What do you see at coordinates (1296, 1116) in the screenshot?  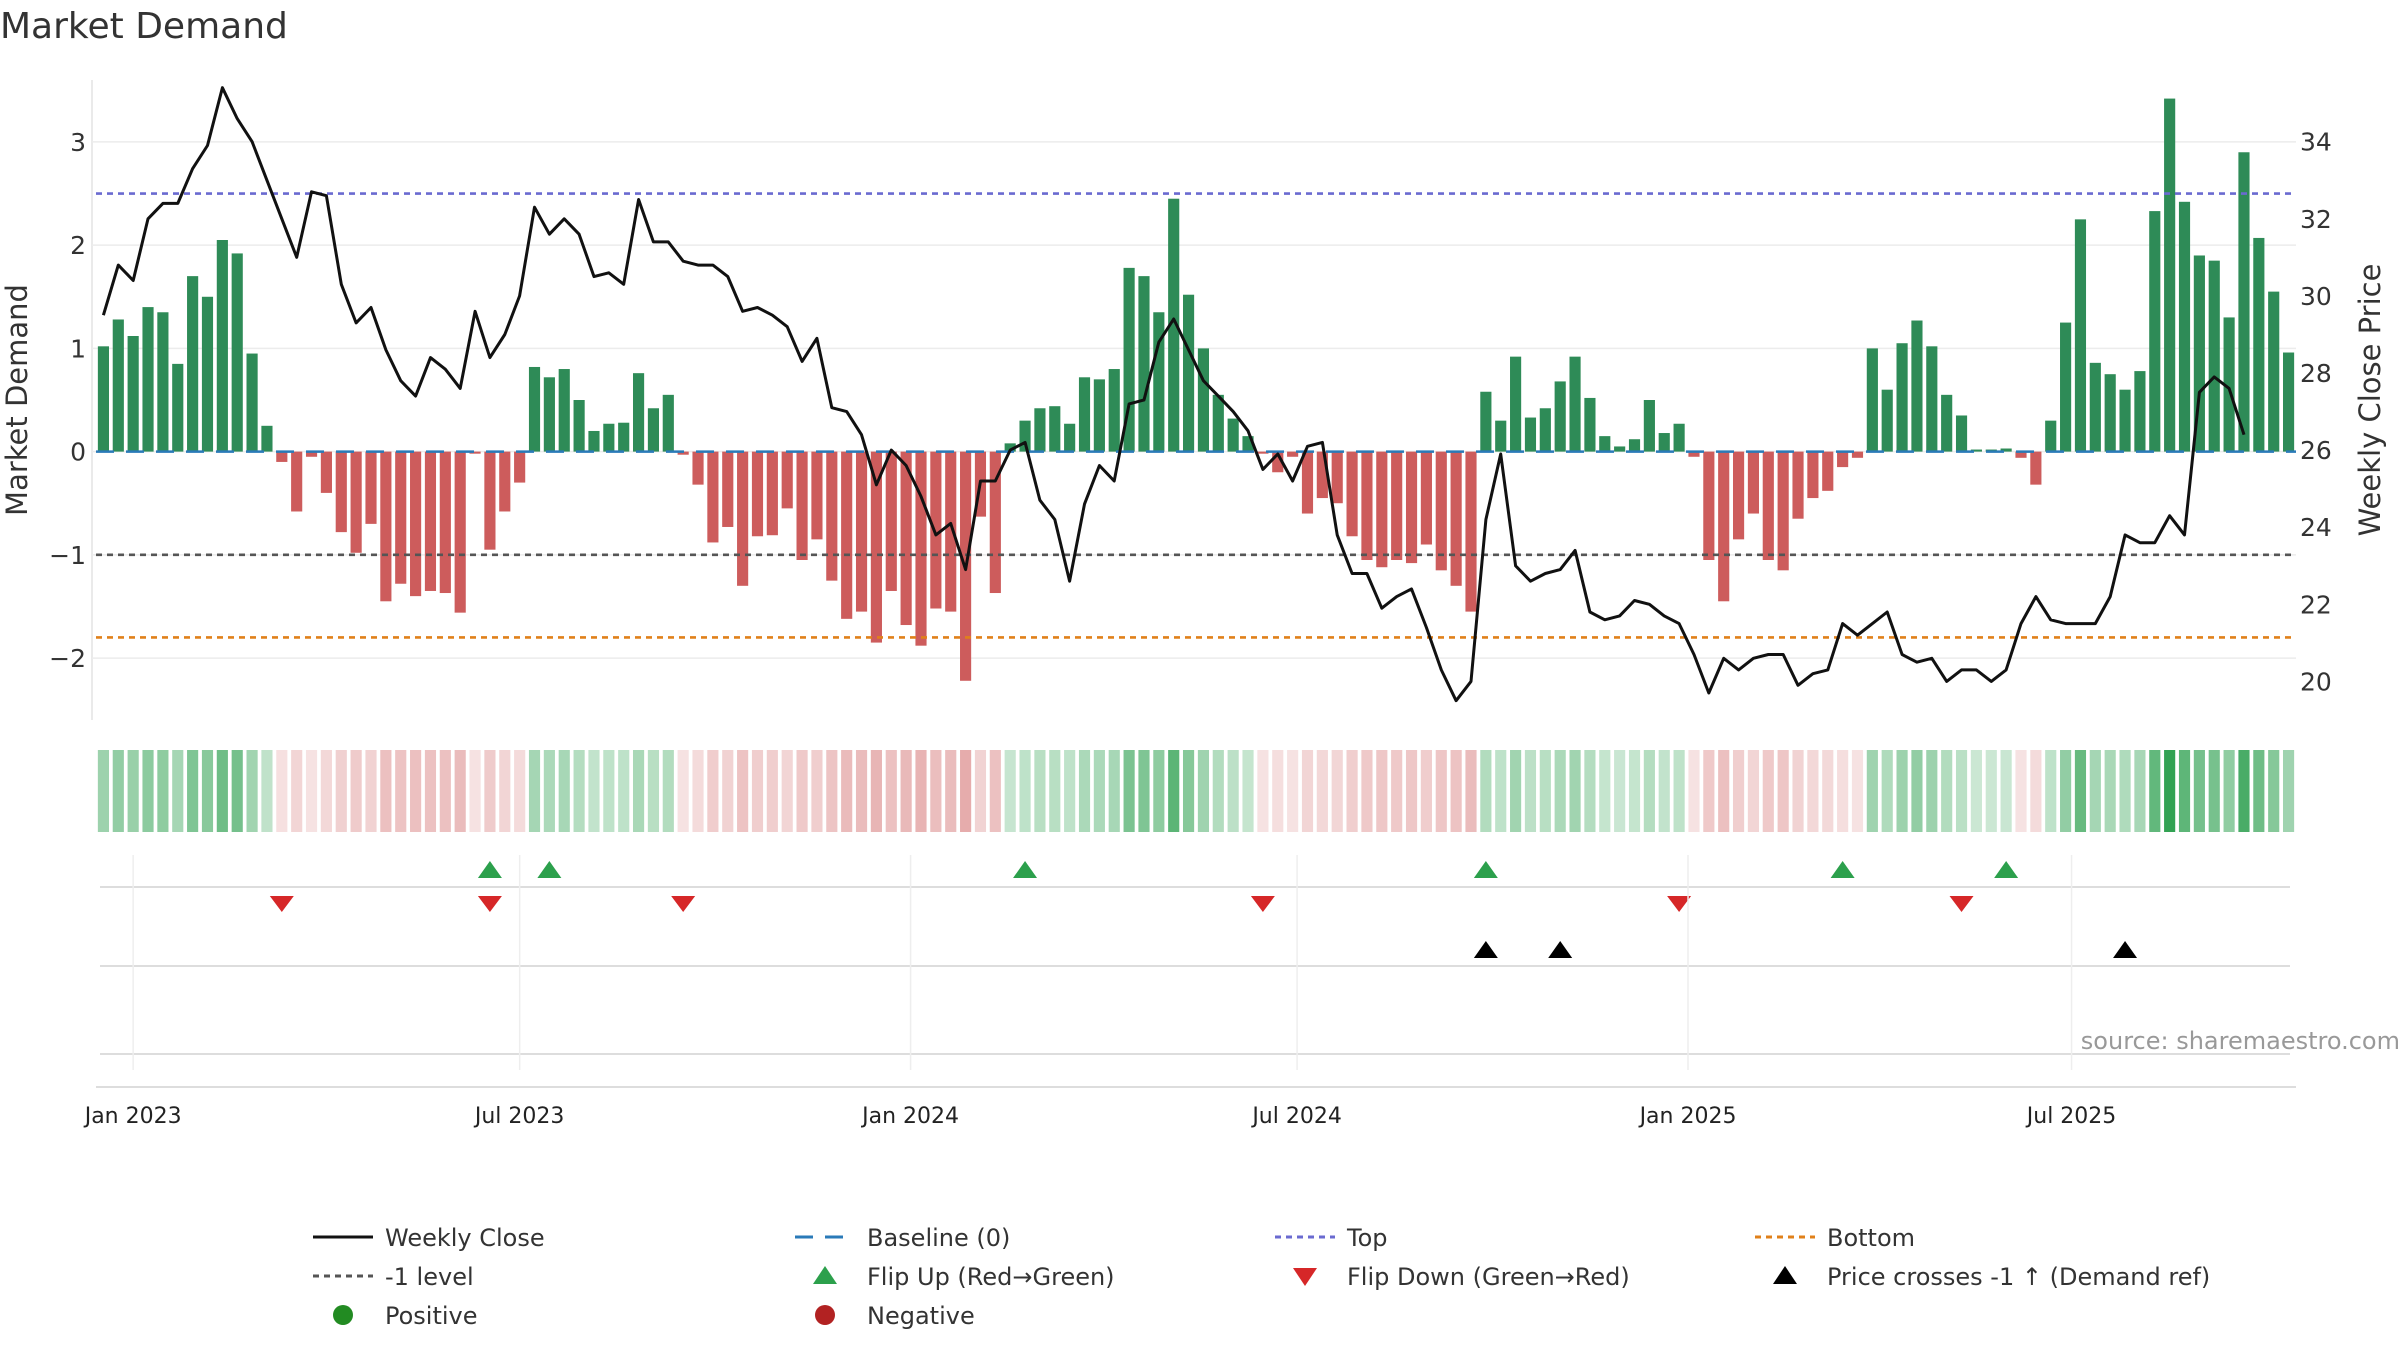 I see `date-tick-label: Jul 2024` at bounding box center [1296, 1116].